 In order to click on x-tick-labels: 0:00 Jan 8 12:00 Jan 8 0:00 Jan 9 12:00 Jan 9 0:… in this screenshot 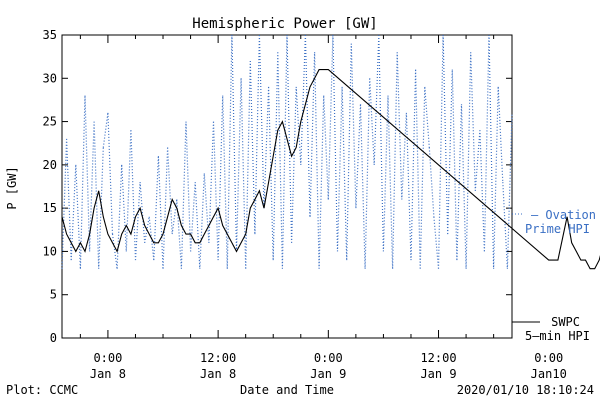, I will do `click(328, 366)`.